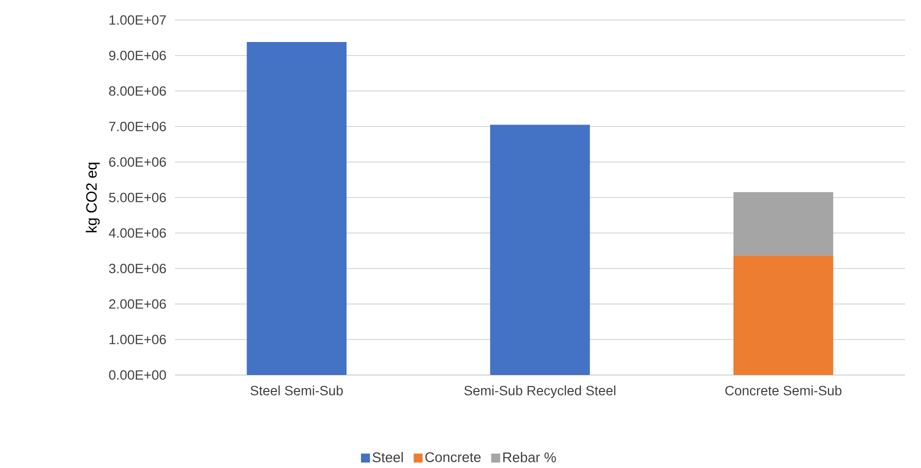  I want to click on legend-label: Steel, so click(387, 457).